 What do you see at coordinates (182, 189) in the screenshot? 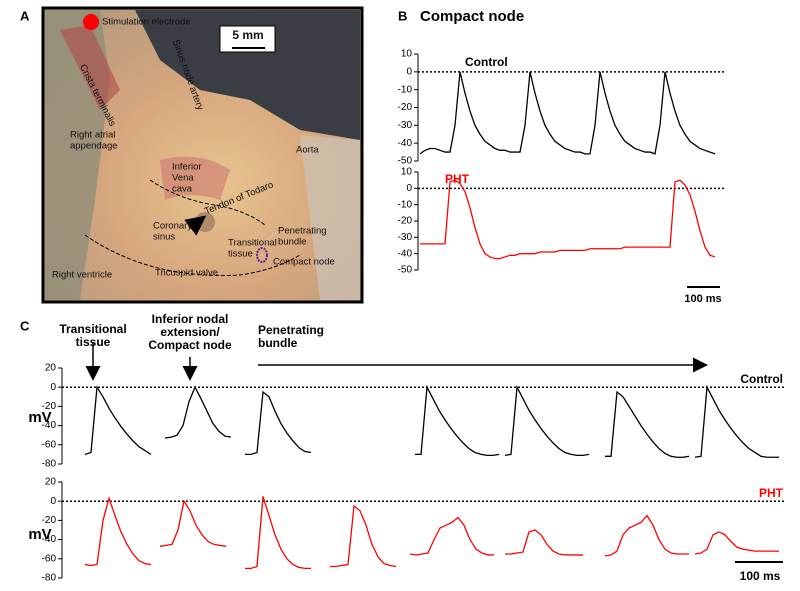
I see `anatomy-label: cava` at bounding box center [182, 189].